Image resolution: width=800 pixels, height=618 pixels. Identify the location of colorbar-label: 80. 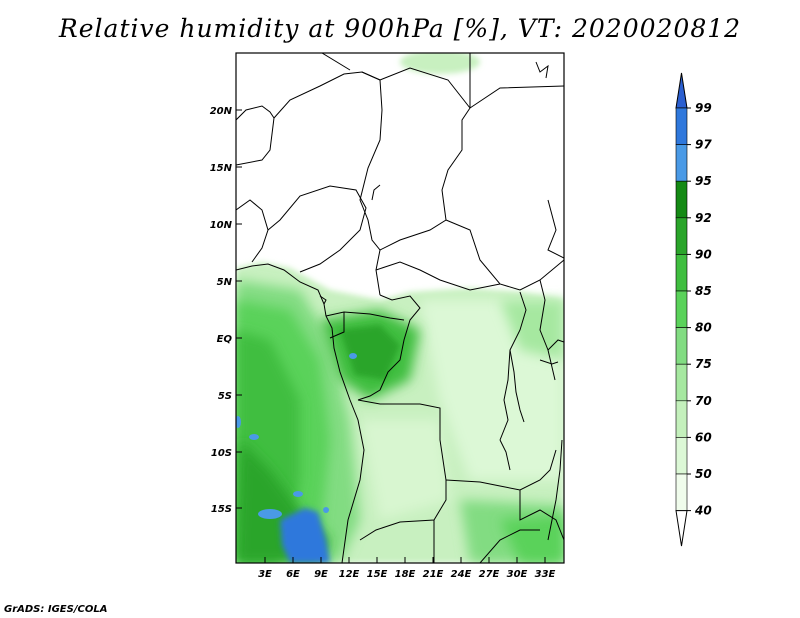
(703, 328).